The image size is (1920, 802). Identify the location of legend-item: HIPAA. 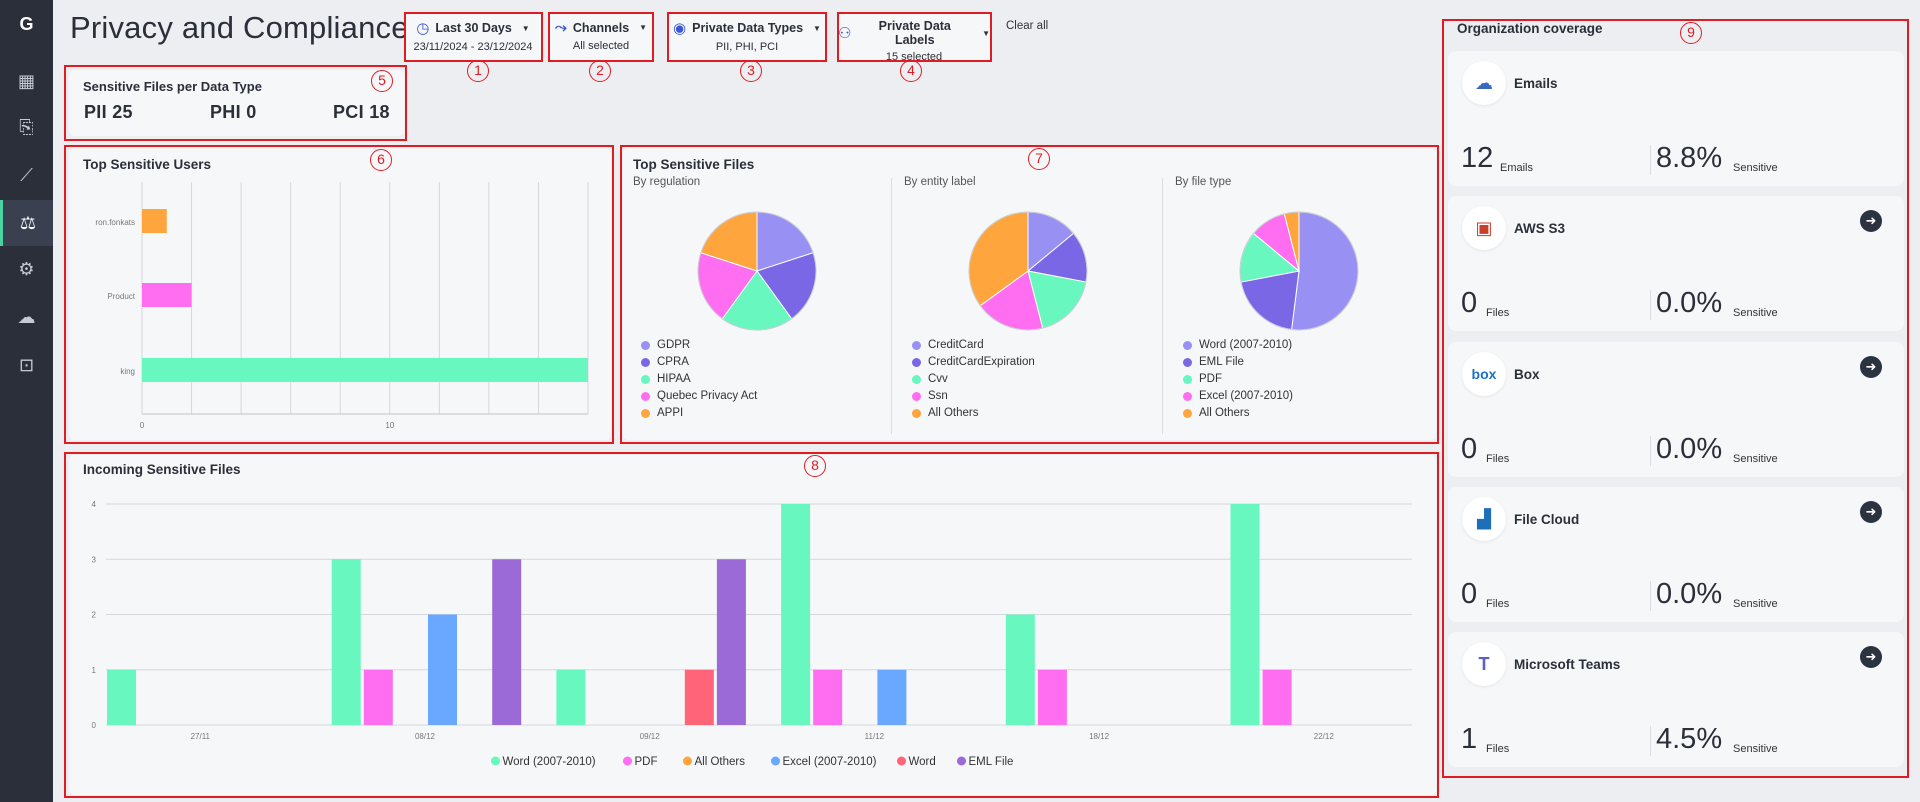
(666, 379).